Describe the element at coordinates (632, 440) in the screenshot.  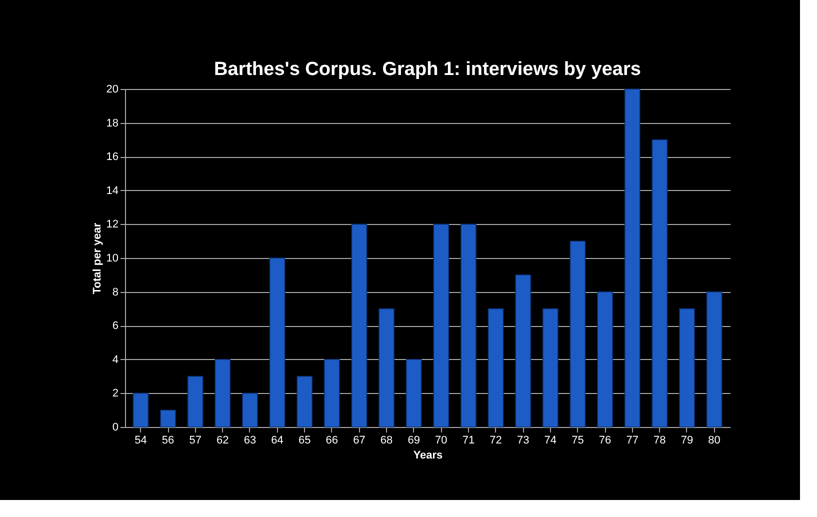
I see `x-tick-label: 77` at that location.